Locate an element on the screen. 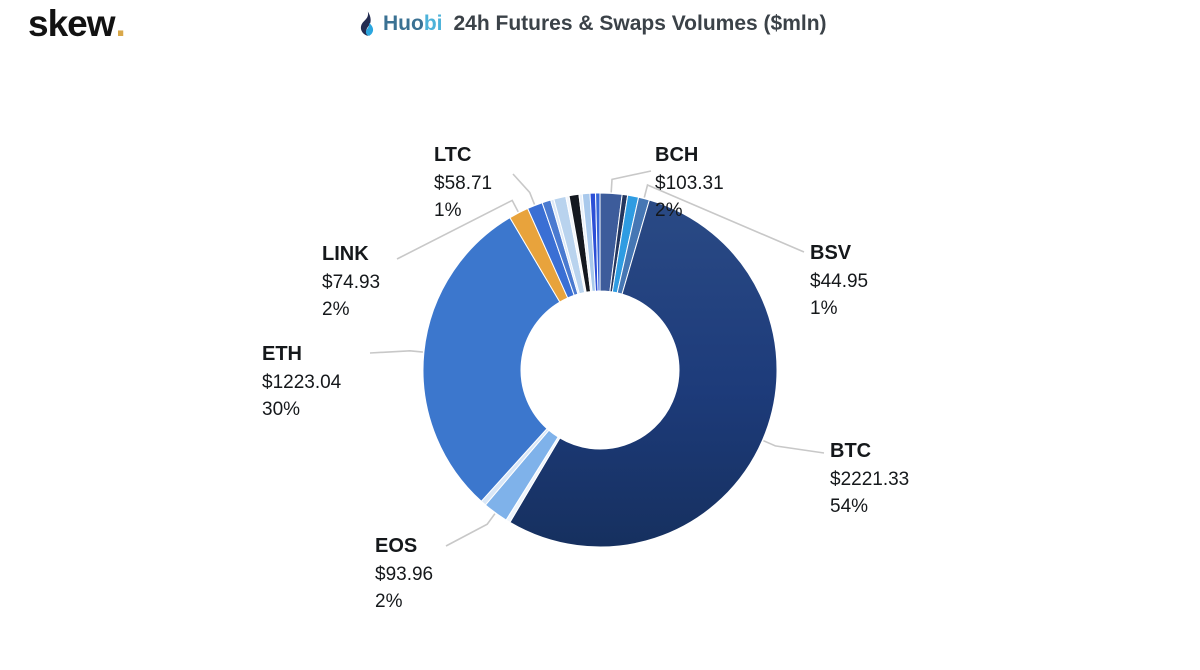 Image resolution: width=1200 pixels, height=670 pixels. label-bch-pct: 2% is located at coordinates (669, 210).